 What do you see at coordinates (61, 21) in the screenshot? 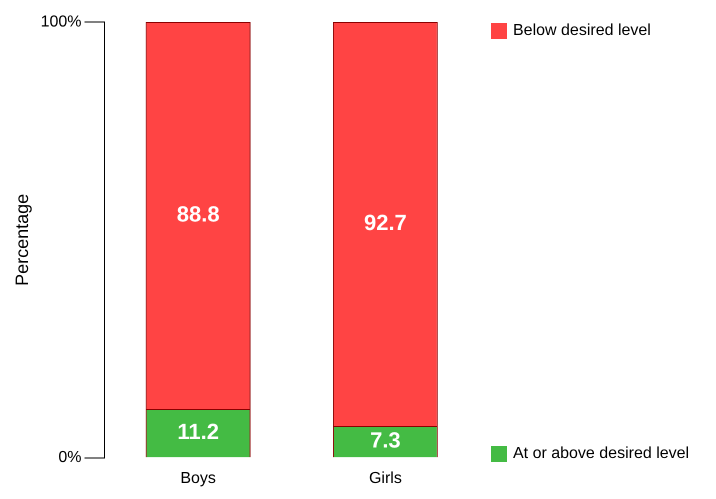
I see `y-tick-label: 100%` at bounding box center [61, 21].